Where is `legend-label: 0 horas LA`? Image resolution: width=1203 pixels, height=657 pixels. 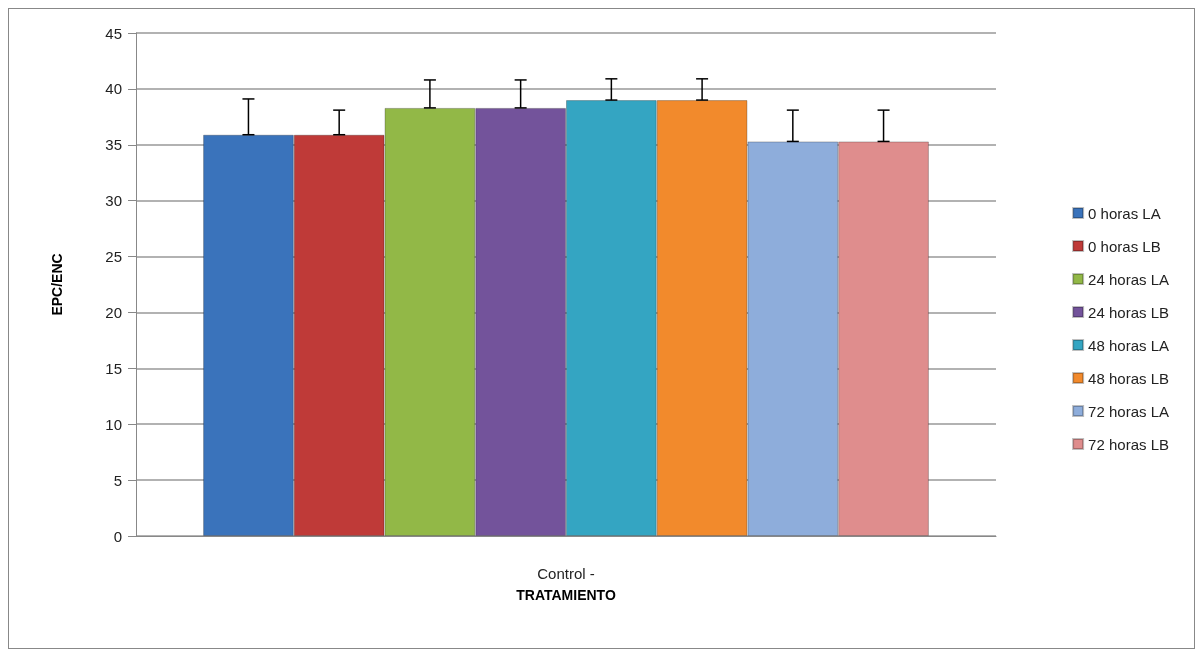
legend-label: 0 horas LA is located at coordinates (1124, 213).